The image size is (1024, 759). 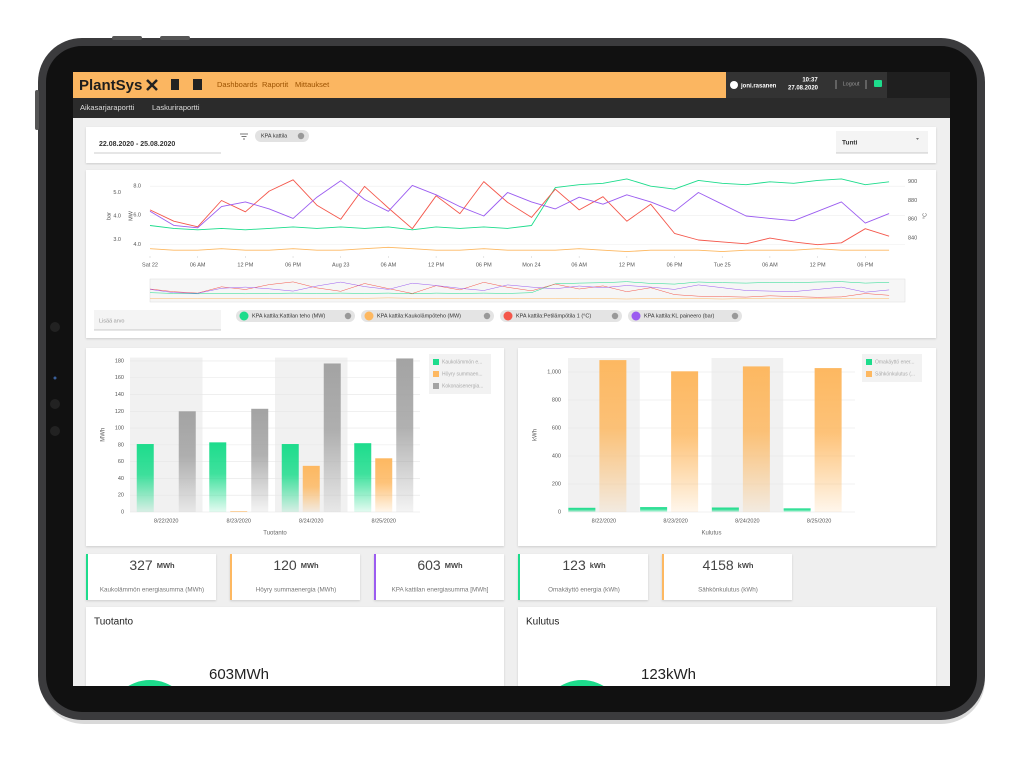 What do you see at coordinates (119, 395) in the screenshot?
I see `y-tick-label: 140` at bounding box center [119, 395].